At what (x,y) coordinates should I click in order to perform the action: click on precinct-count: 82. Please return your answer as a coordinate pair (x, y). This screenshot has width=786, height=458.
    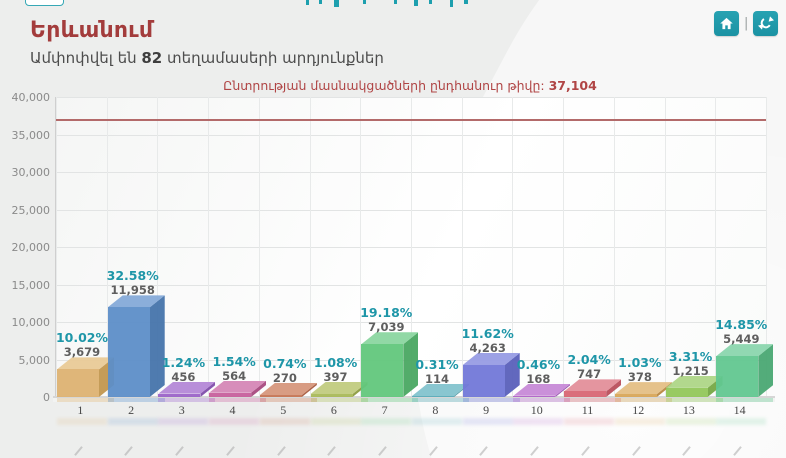
    Looking at the image, I should click on (152, 58).